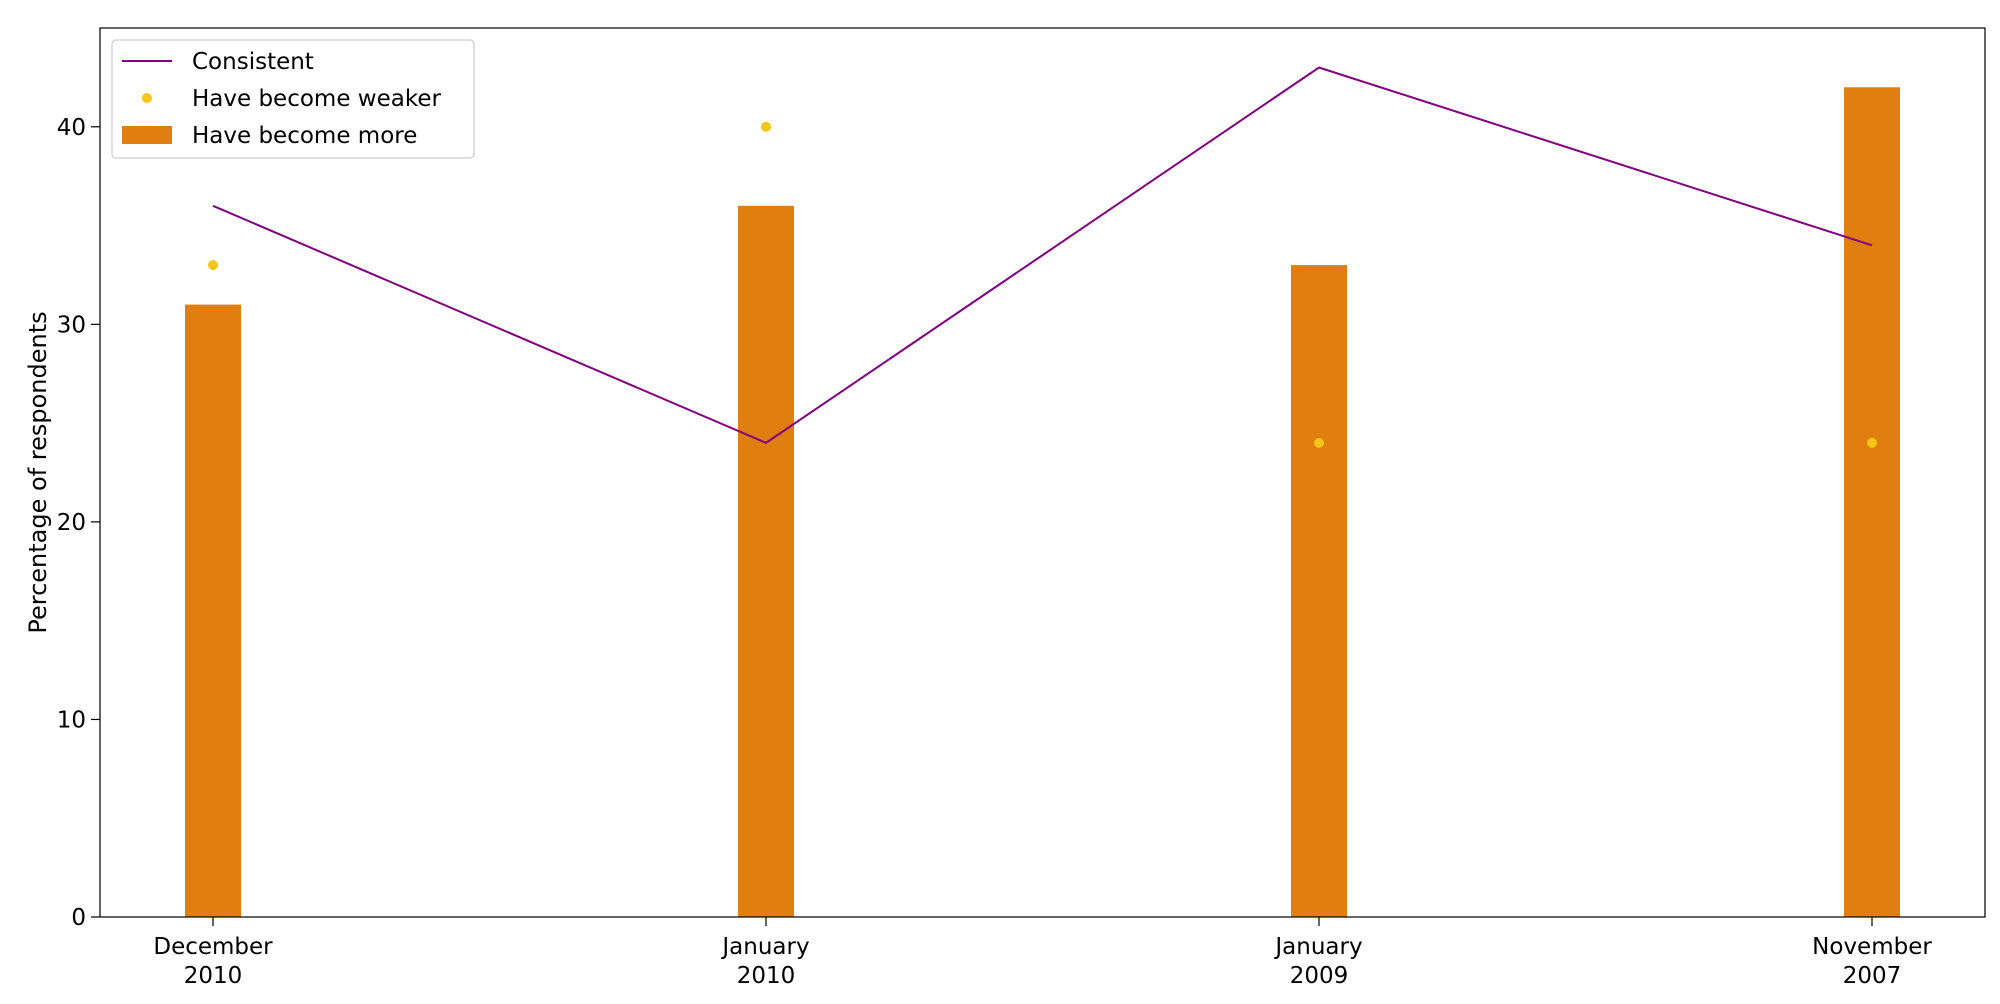 The image size is (2000, 1004). I want to click on legend-swatch-bar, so click(147, 135).